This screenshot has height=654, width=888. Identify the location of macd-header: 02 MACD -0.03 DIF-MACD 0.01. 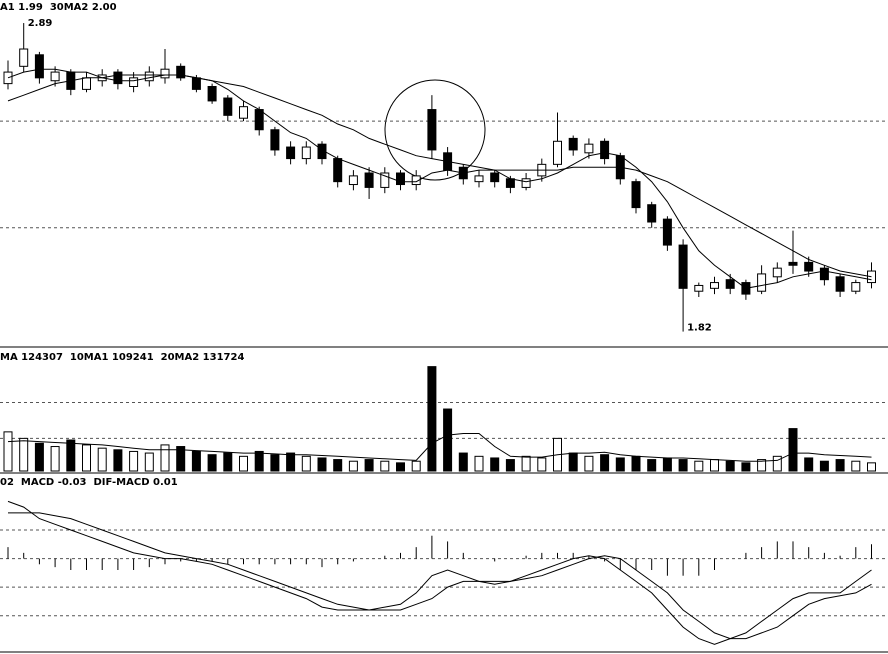
(89, 482).